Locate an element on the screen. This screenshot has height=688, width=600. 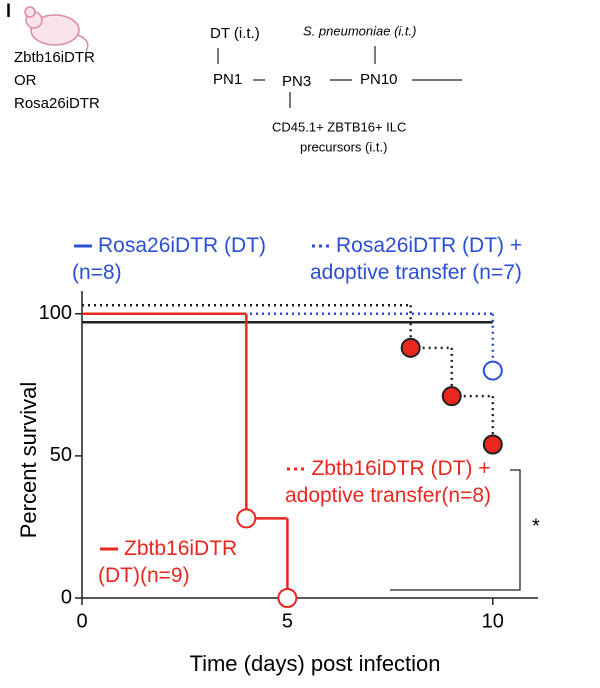
legend-label: Rosa26iDTR (DT) (n=8) is located at coordinates (169, 259).